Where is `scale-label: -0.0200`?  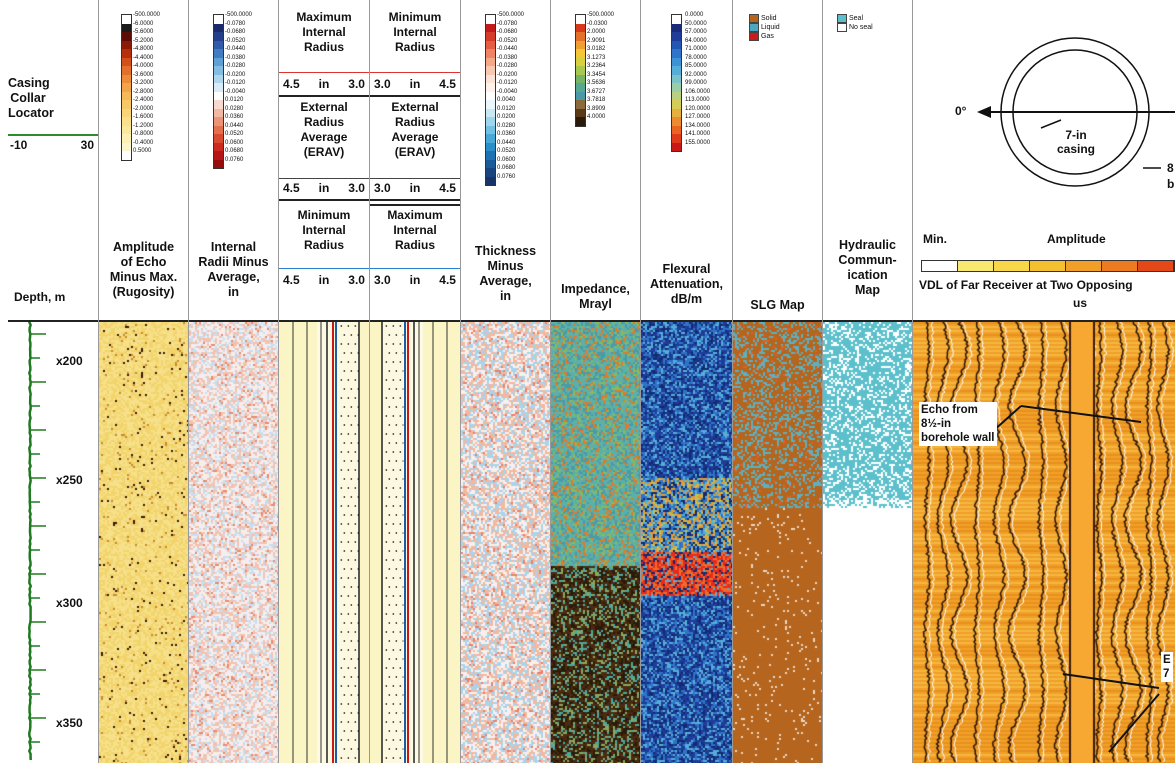
scale-label: -0.0200 is located at coordinates (235, 74).